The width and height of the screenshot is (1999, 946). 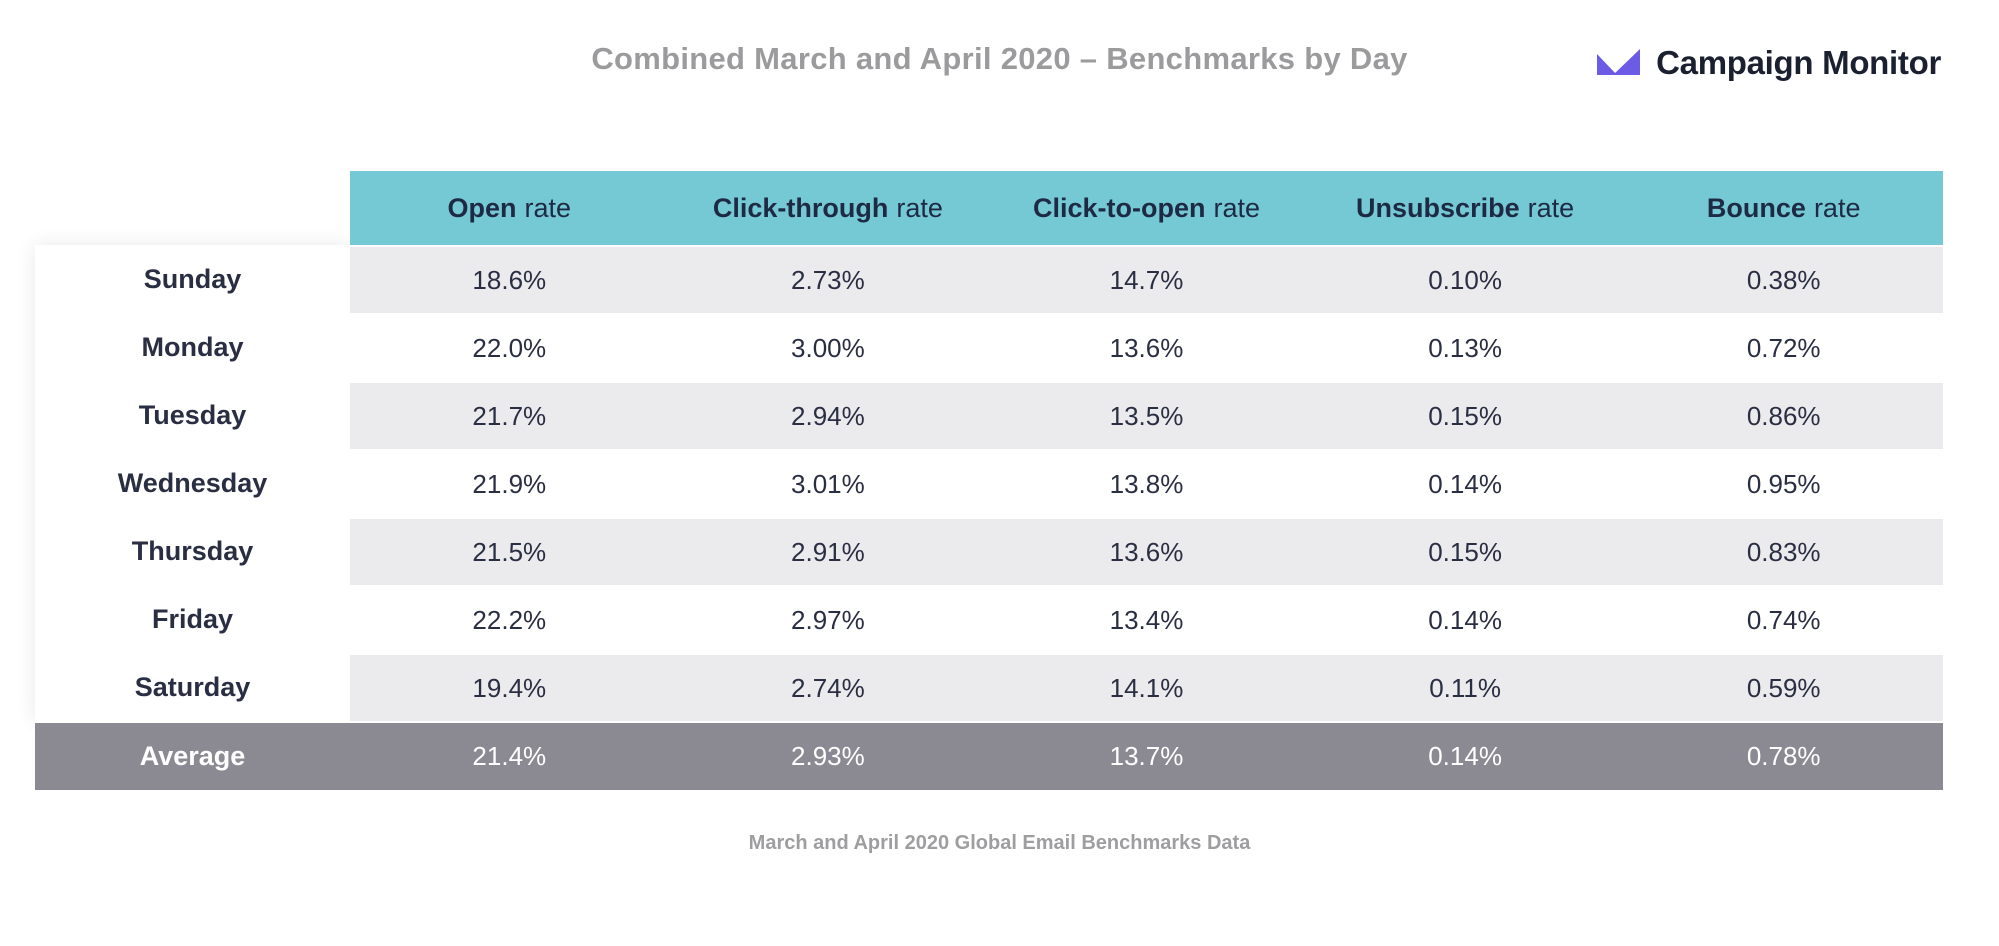 I want to click on cell-click-through-rate: 3.00%, so click(x=828, y=347).